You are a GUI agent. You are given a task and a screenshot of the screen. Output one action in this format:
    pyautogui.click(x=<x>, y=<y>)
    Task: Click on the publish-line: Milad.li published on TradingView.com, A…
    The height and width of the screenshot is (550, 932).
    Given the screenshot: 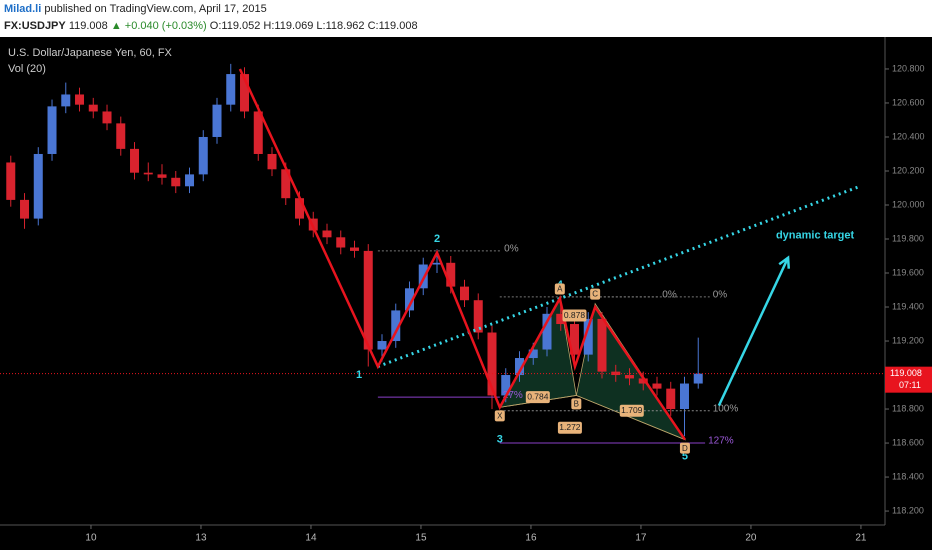 What is the action you would take?
    pyautogui.click(x=135, y=9)
    